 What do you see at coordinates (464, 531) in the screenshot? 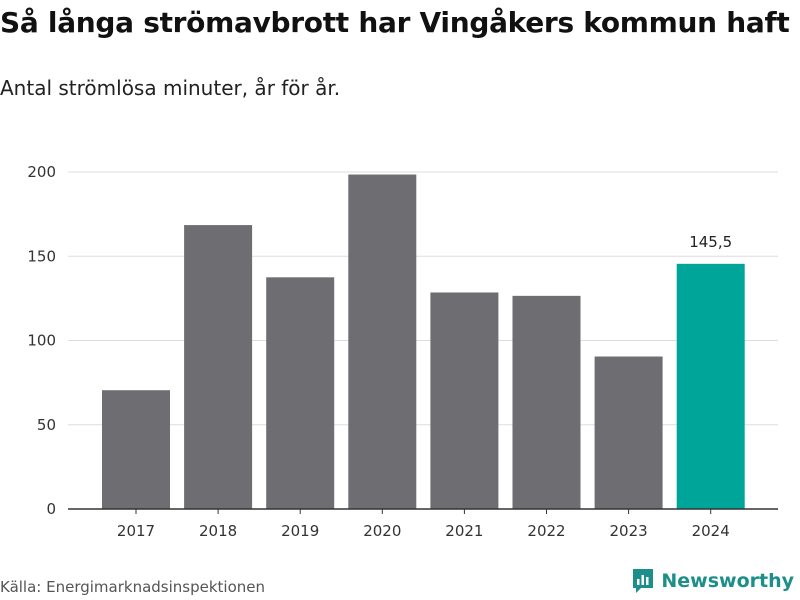
I see `x-tick-label: 2021` at bounding box center [464, 531].